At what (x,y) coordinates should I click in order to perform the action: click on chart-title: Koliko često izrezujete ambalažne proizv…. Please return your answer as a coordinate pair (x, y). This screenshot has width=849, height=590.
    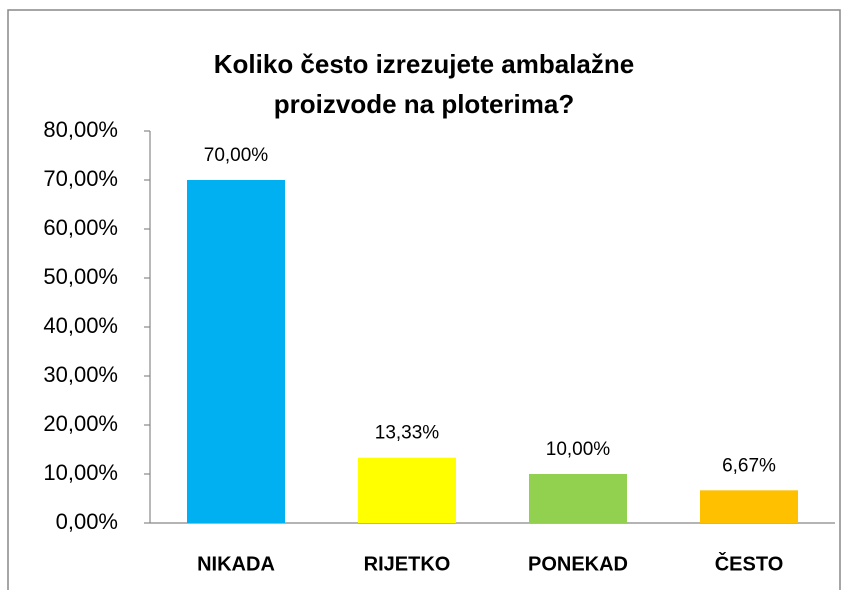
    Looking at the image, I should click on (424, 84).